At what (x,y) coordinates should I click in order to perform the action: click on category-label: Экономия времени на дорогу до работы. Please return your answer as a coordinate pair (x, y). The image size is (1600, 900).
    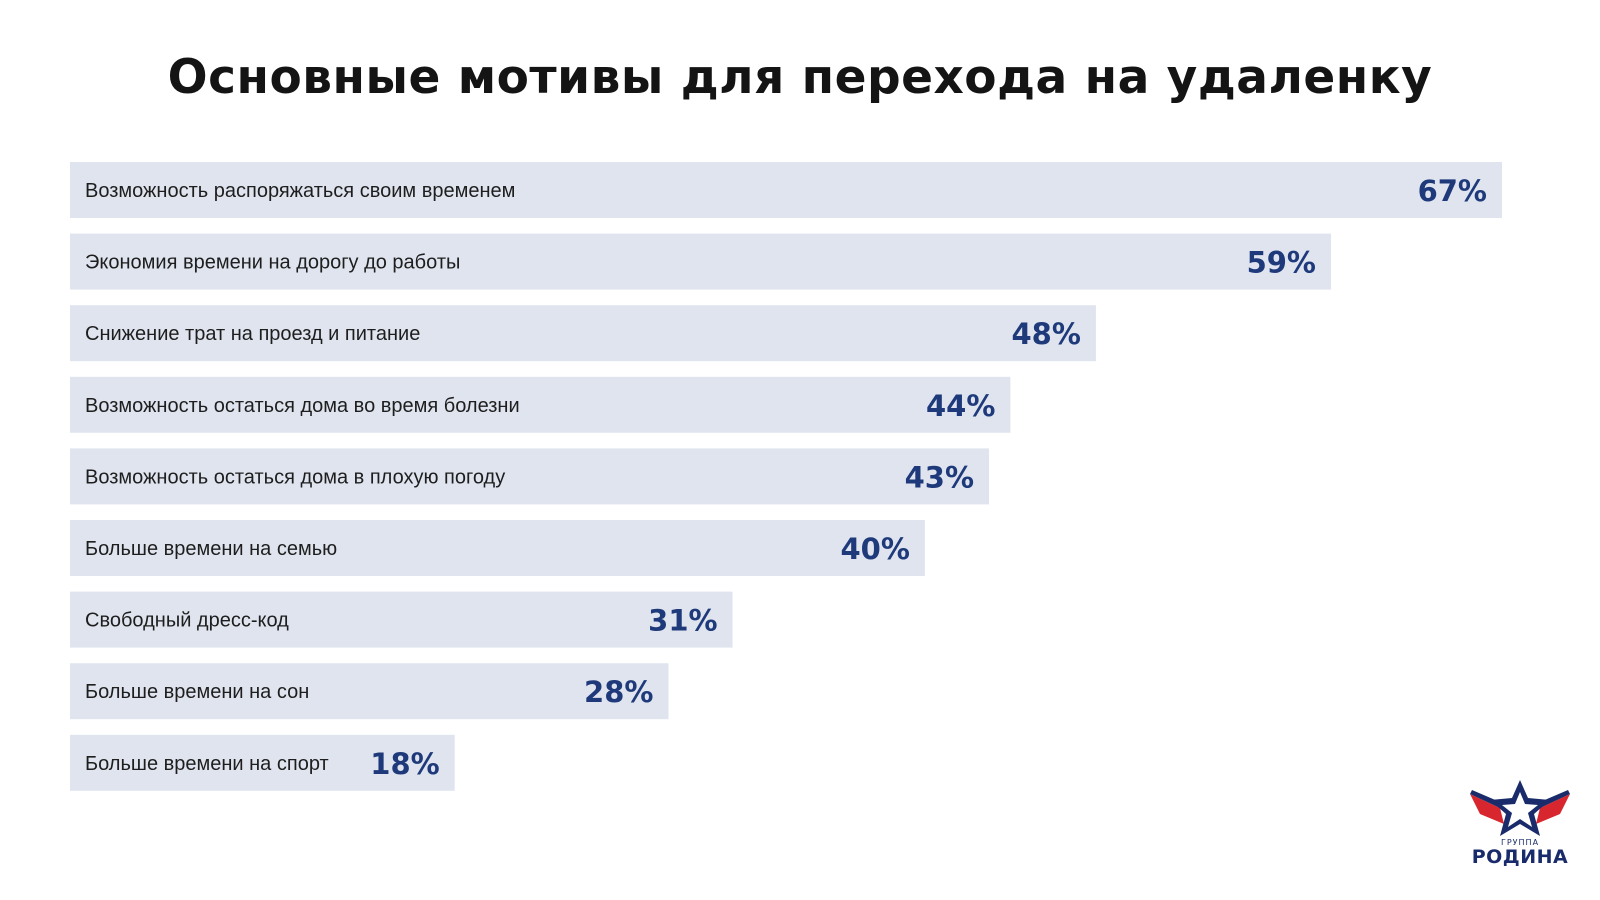
    Looking at the image, I should click on (272, 263).